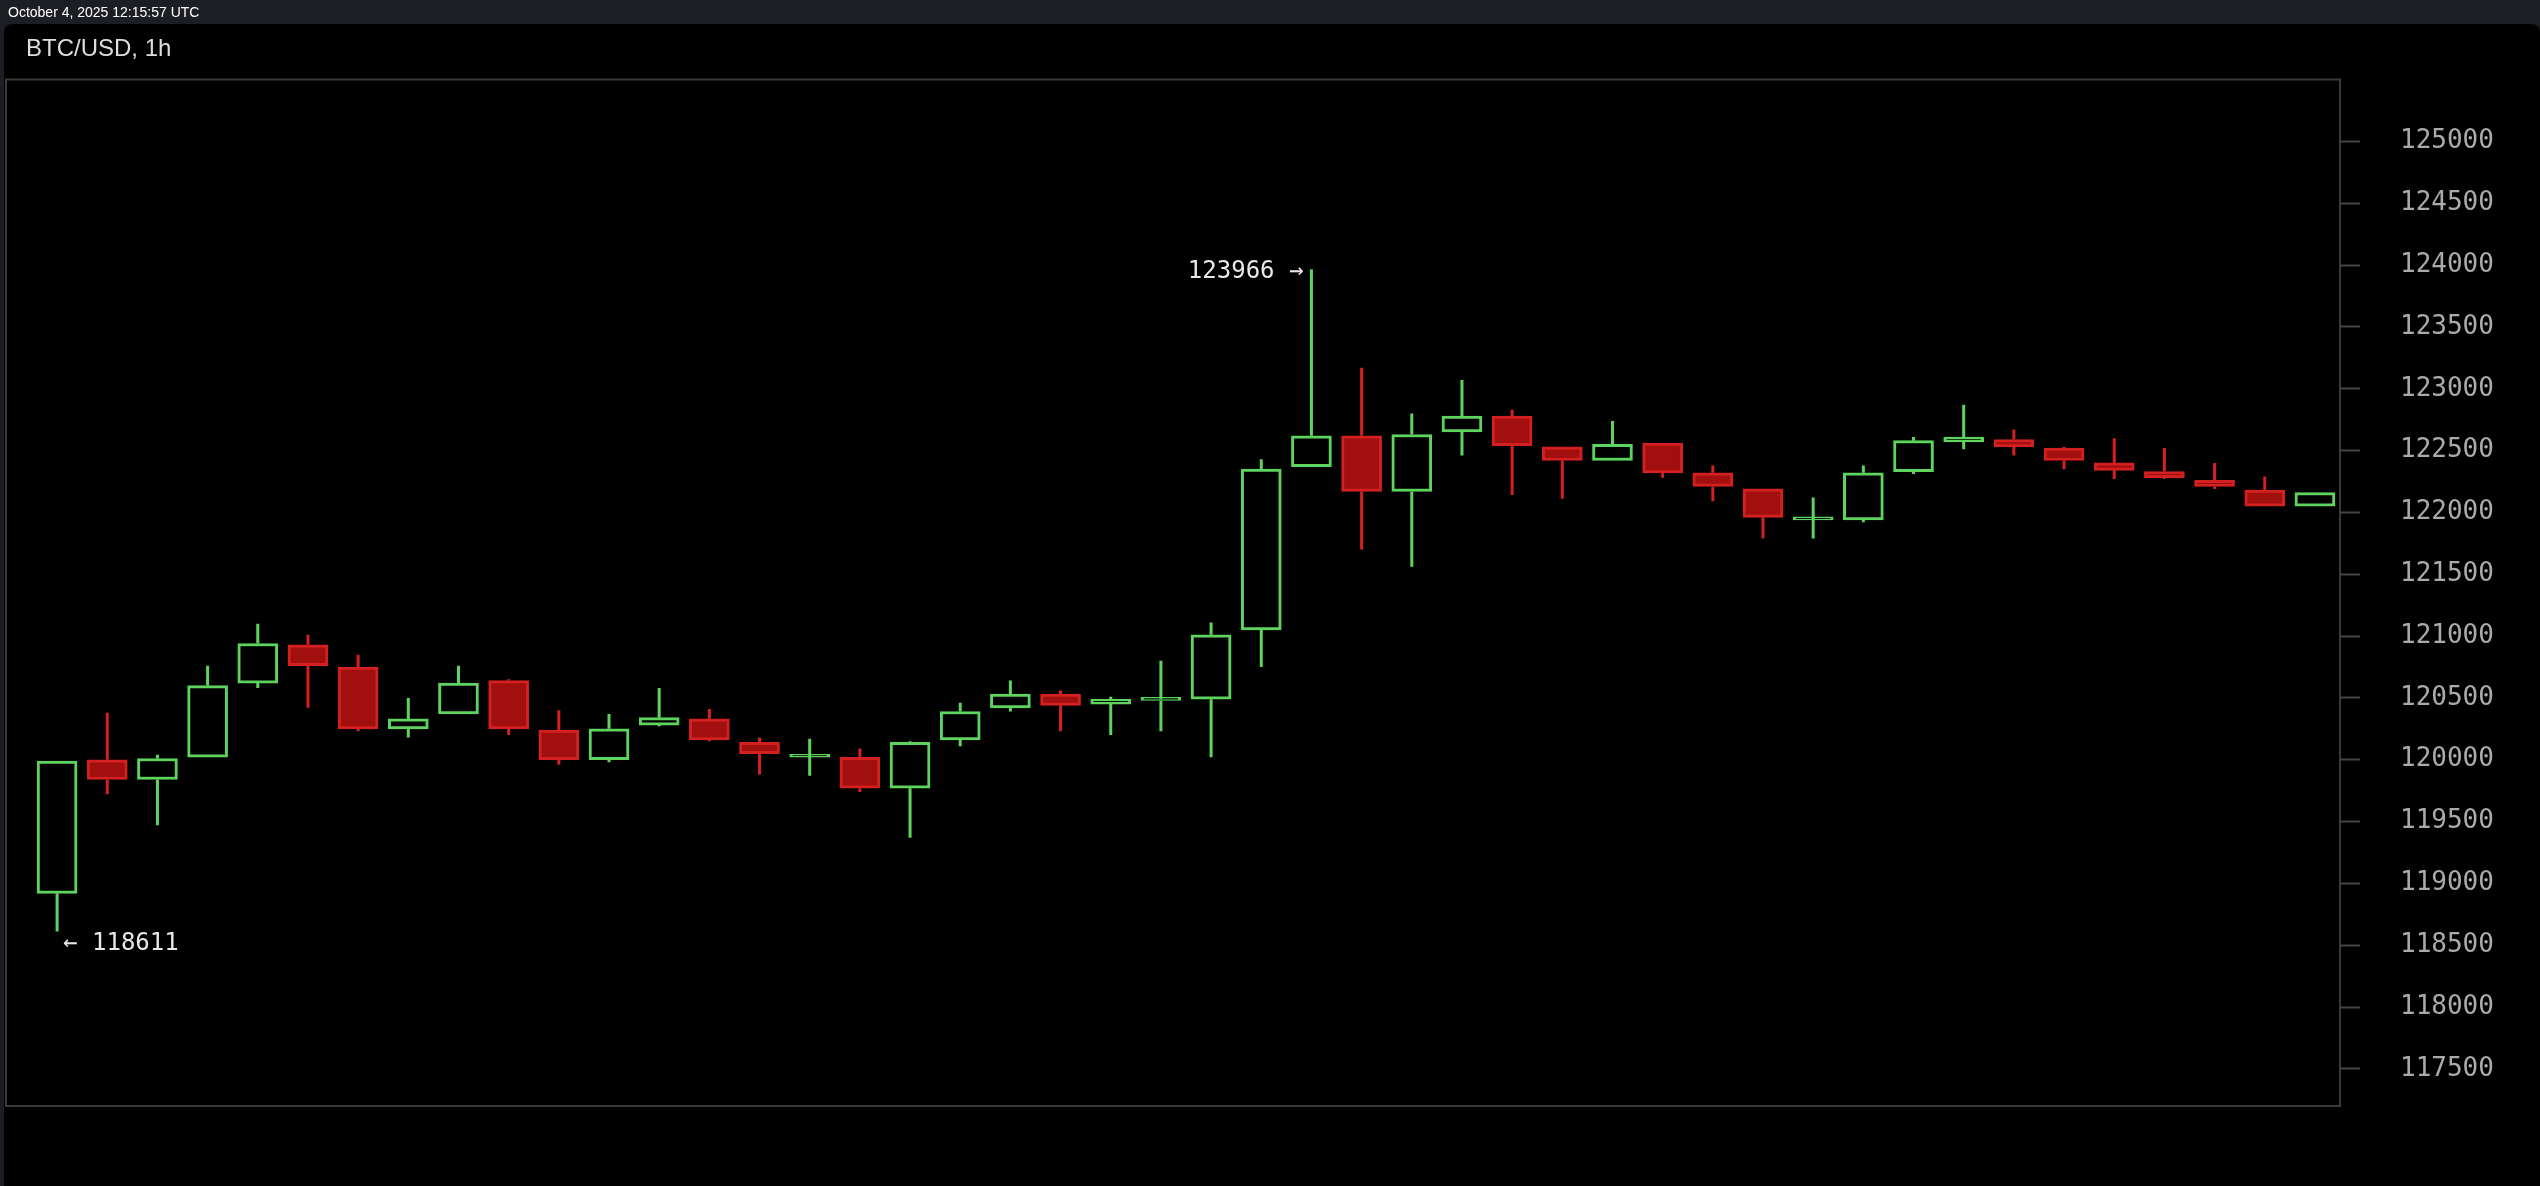 The height and width of the screenshot is (1186, 2540). I want to click on y-tick-label: 120500, so click(2447, 695).